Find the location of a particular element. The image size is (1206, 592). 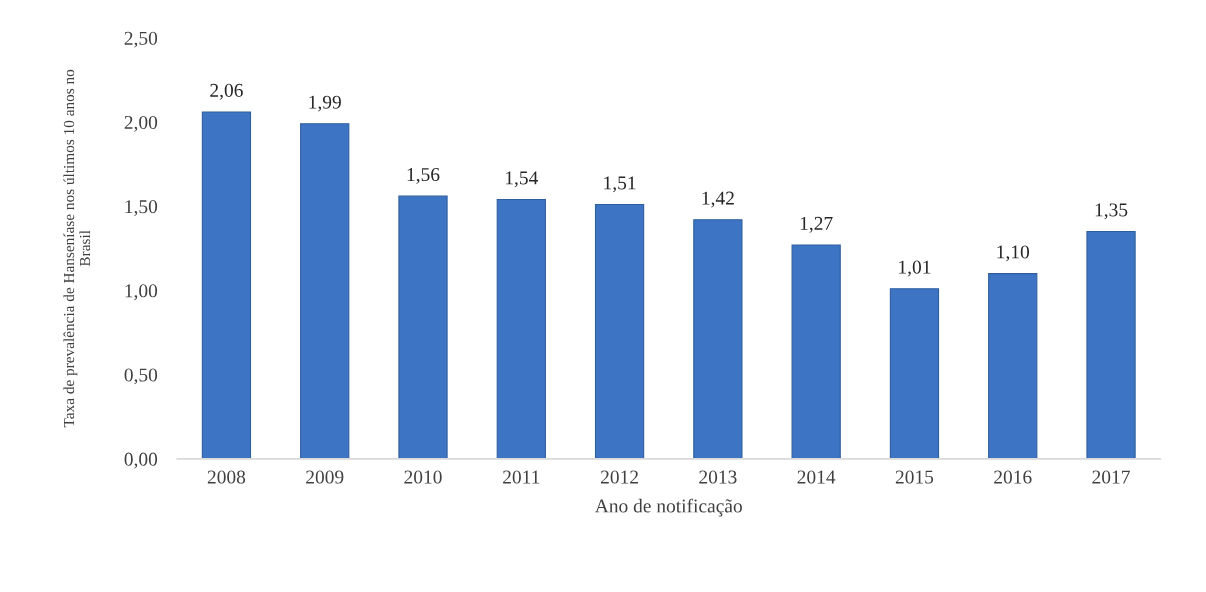

data-label: 2,06 is located at coordinates (226, 91).